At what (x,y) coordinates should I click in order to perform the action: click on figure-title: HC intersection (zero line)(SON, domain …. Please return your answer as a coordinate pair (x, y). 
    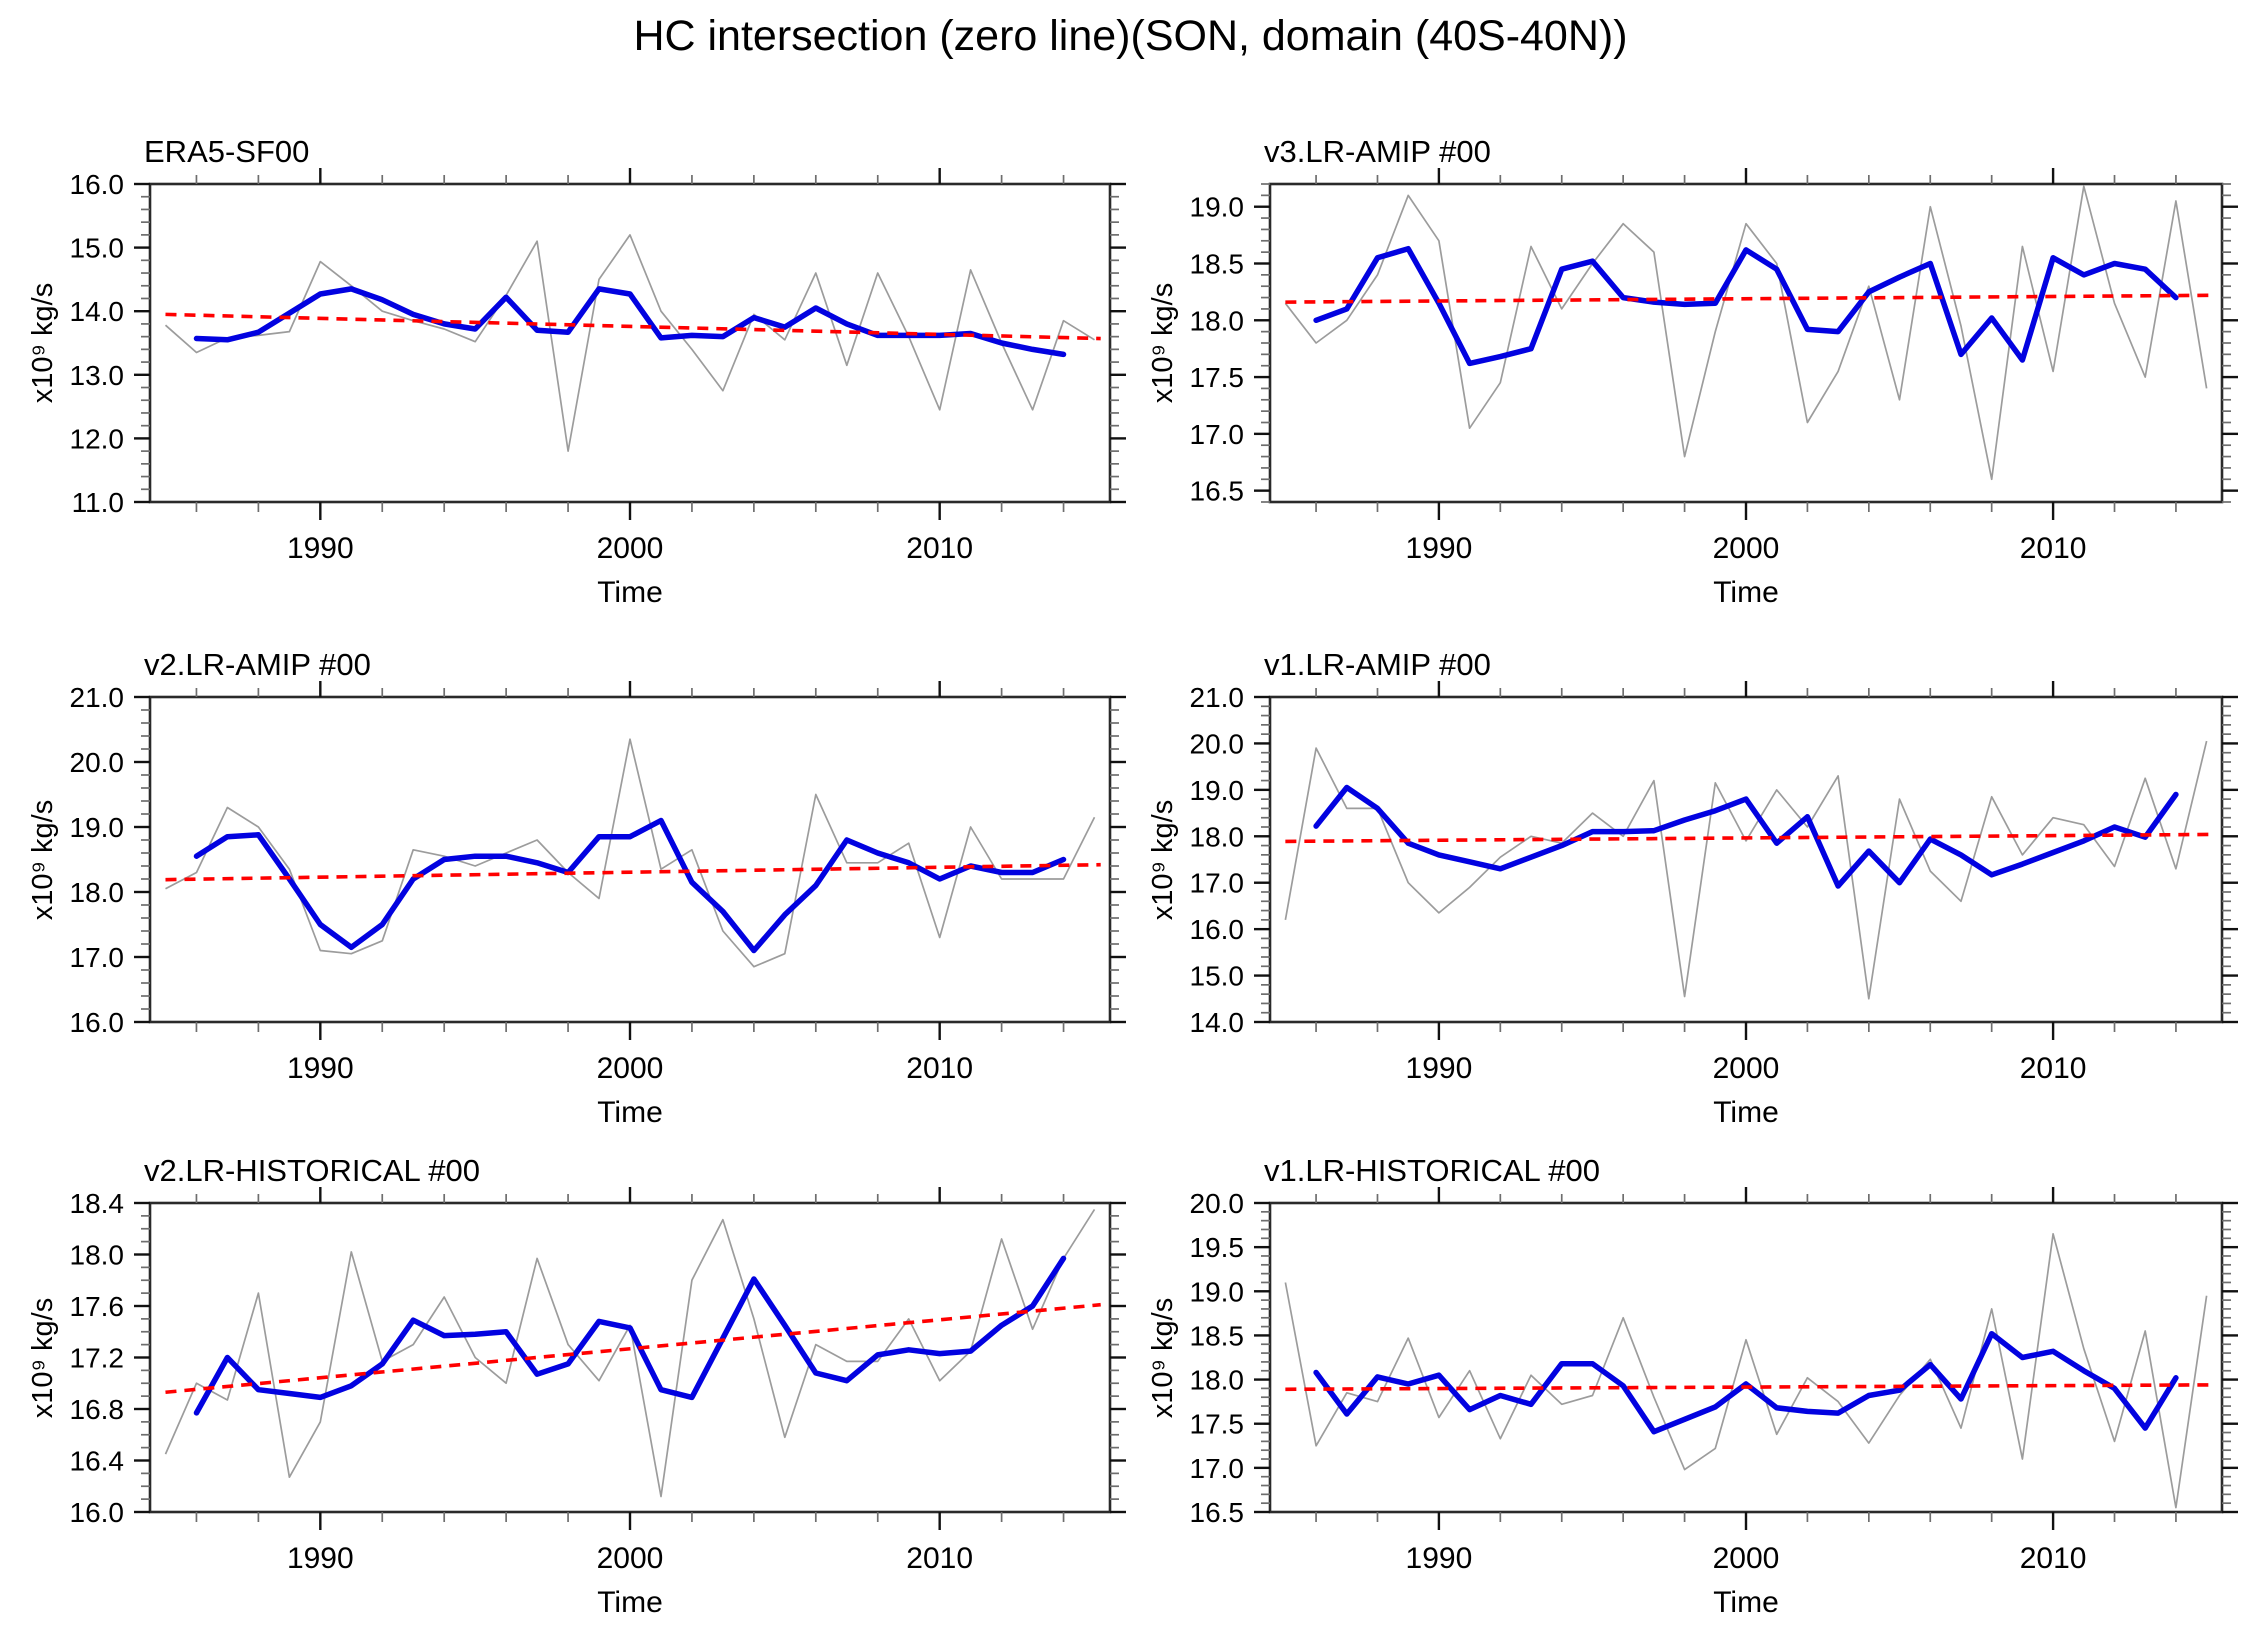
    Looking at the image, I should click on (1130, 36).